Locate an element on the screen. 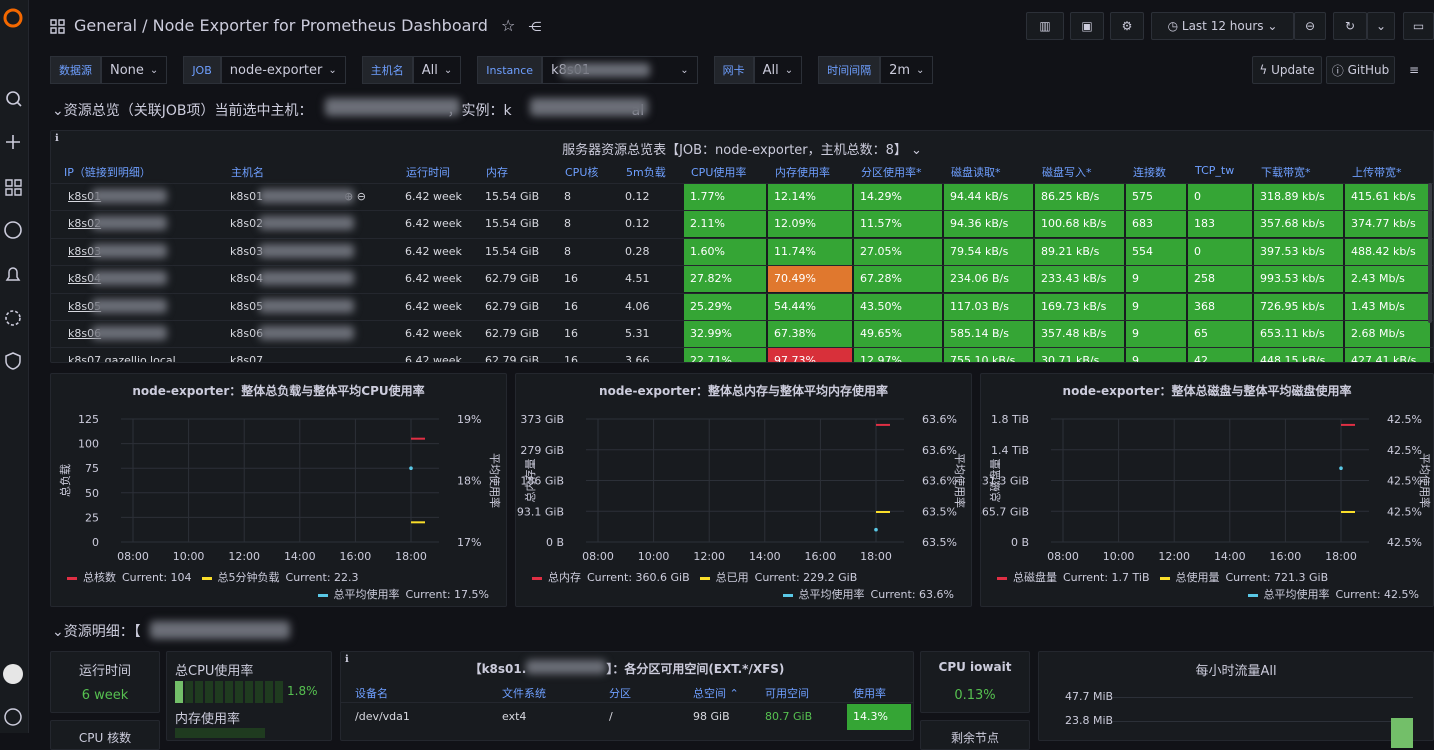 The height and width of the screenshot is (750, 1434). gauge-value: 1.8% is located at coordinates (302, 691).